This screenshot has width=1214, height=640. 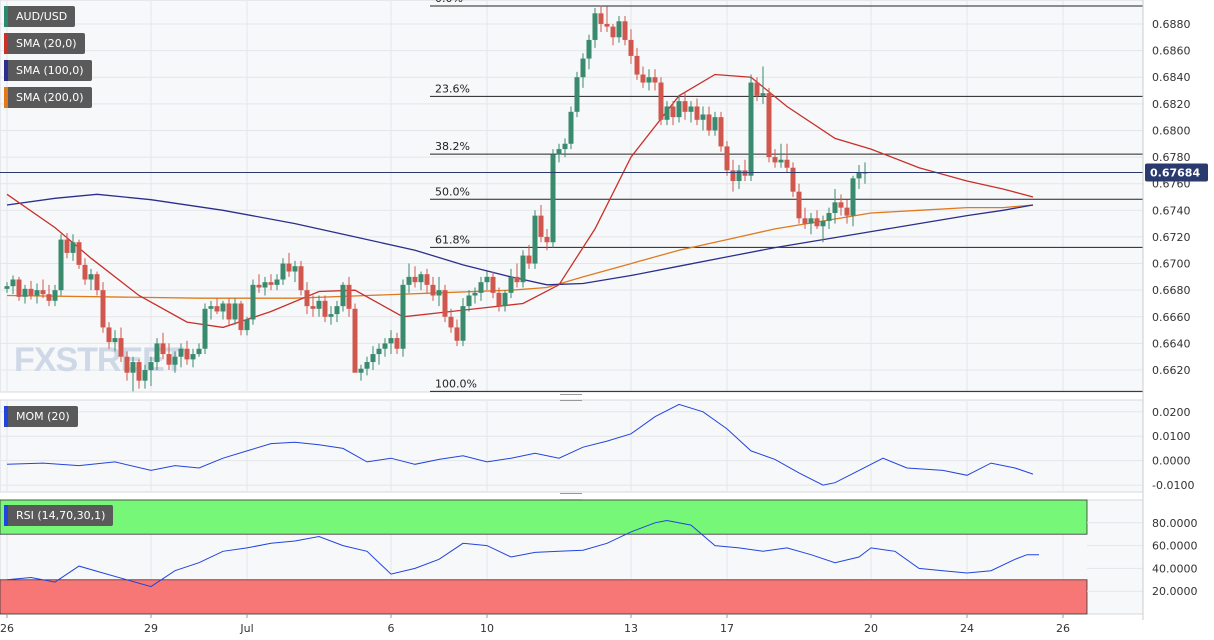 I want to click on rsi-tick-label: 80.0000, so click(x=1175, y=523).